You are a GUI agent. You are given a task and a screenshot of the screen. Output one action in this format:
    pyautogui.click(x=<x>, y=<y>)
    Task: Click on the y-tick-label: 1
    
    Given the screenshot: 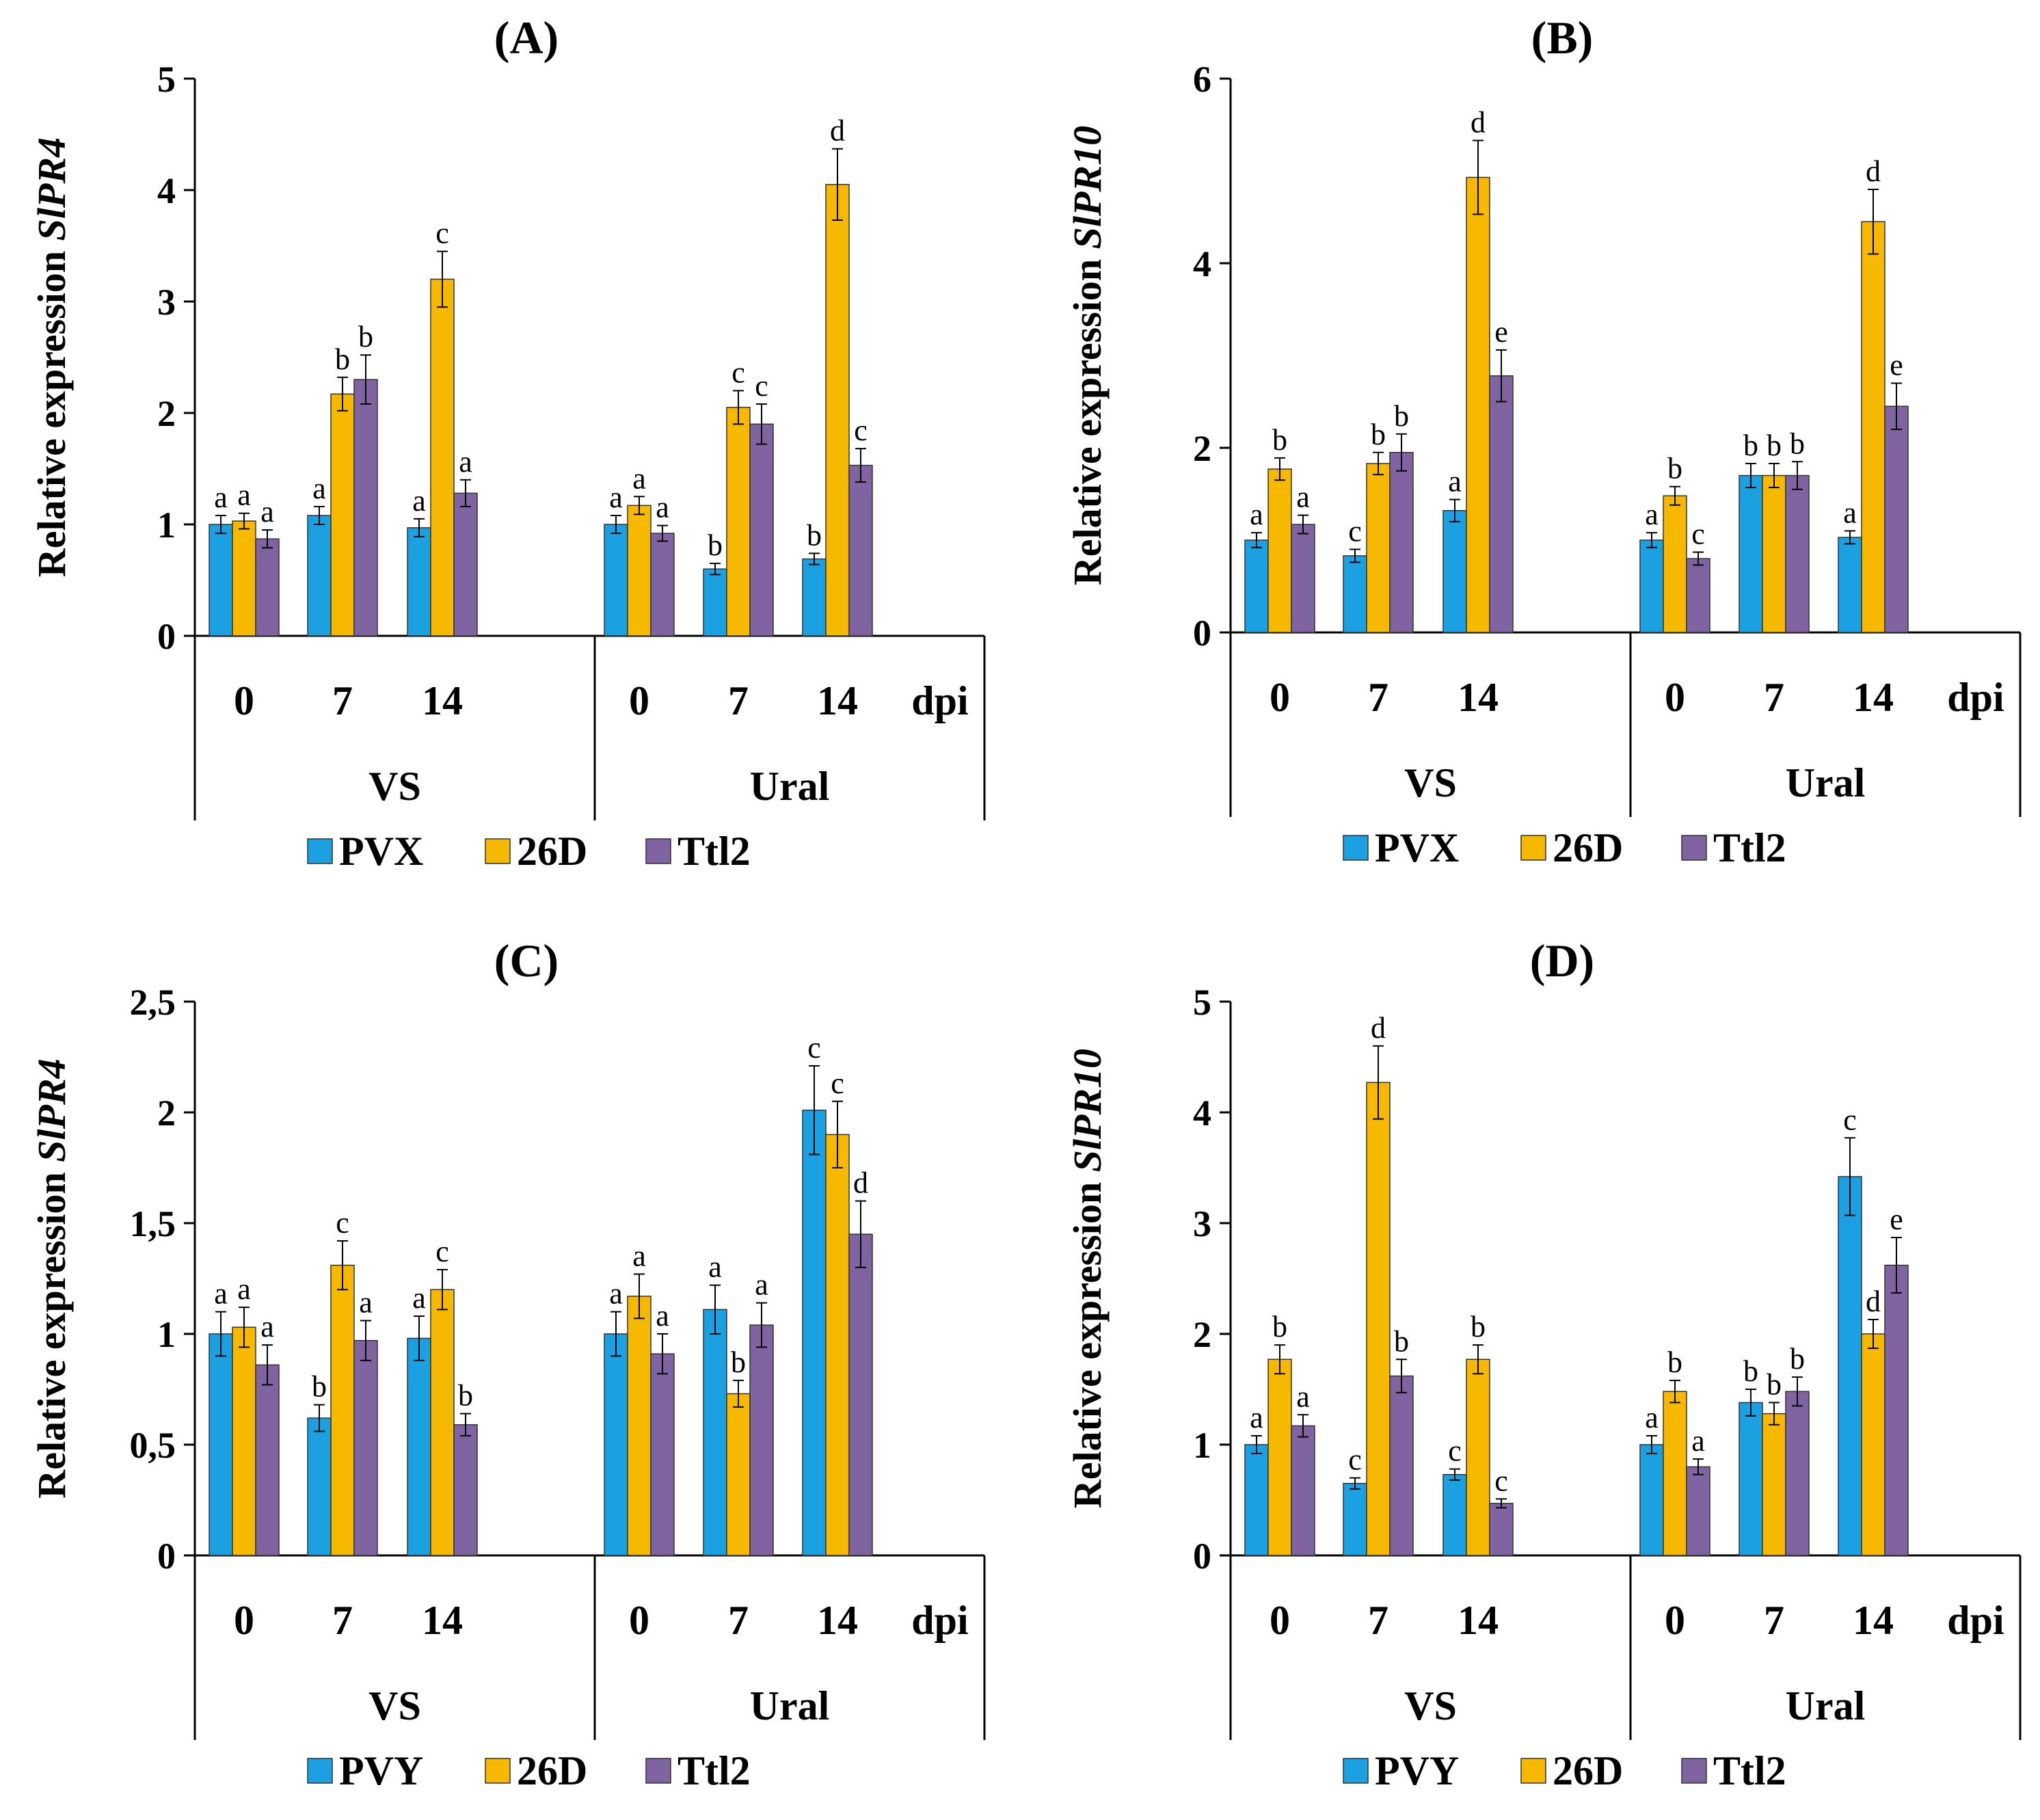 What is the action you would take?
    pyautogui.click(x=166, y=525)
    